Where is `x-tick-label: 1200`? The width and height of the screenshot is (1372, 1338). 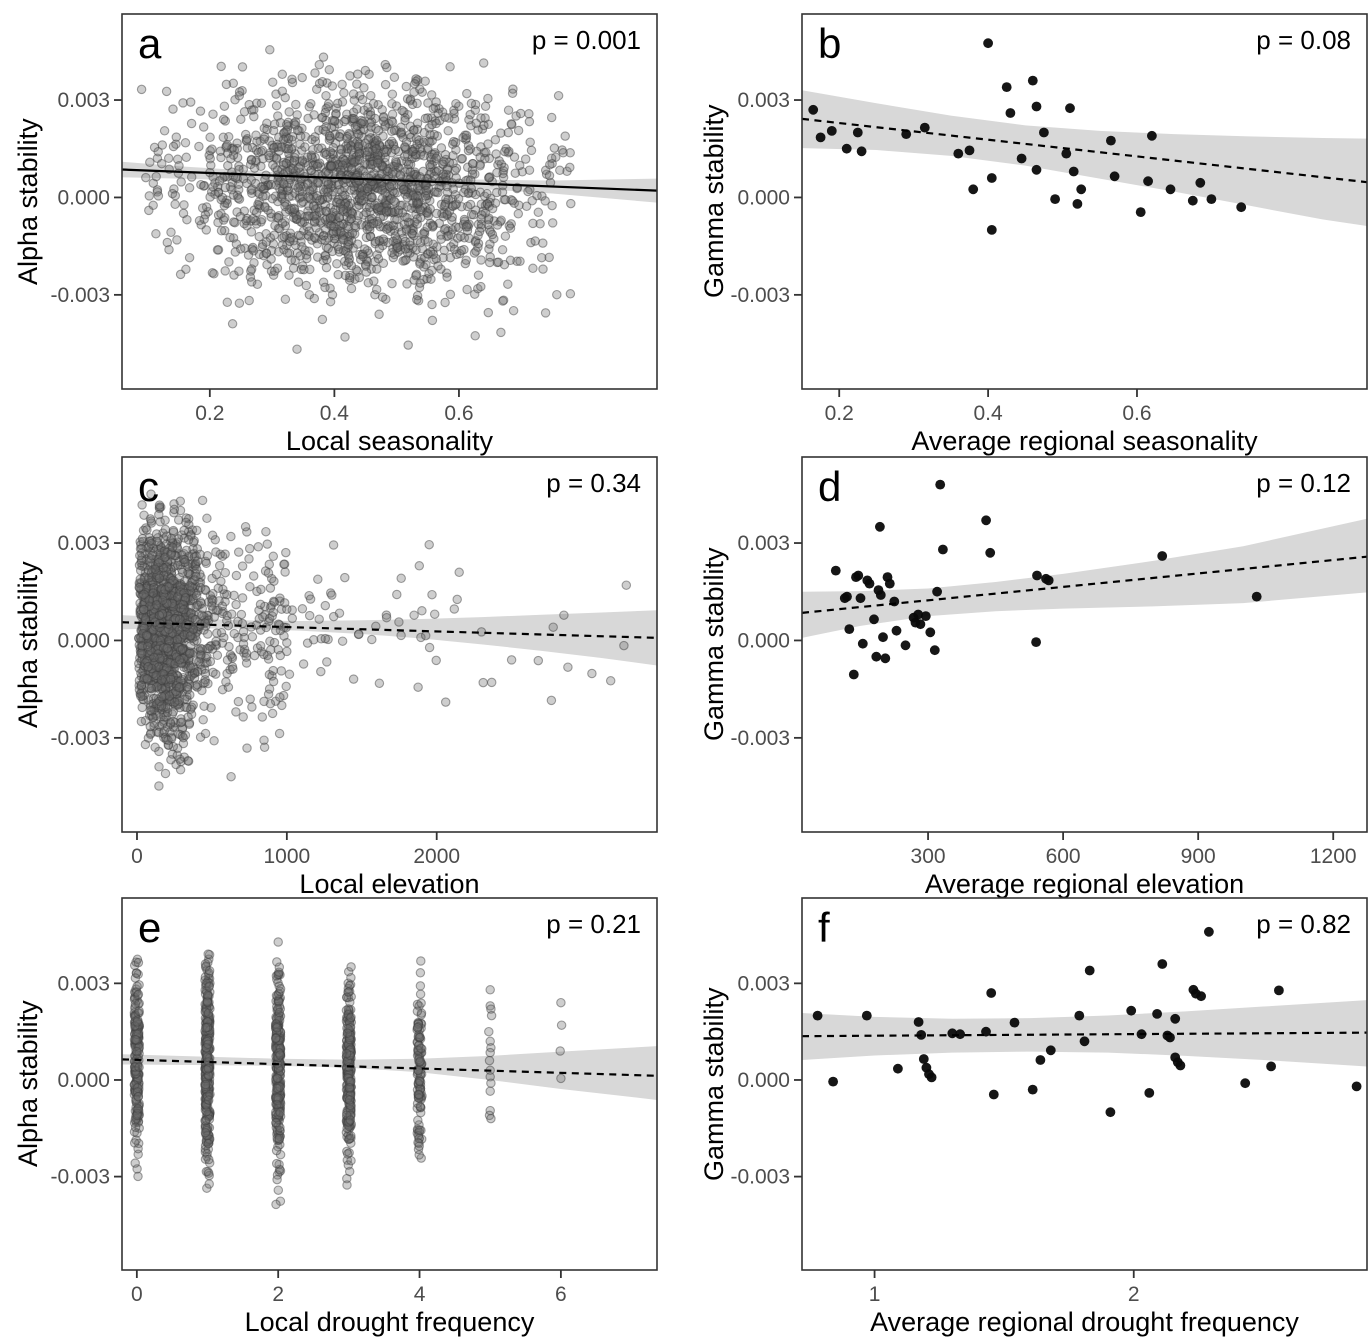 x-tick-label: 1200 is located at coordinates (1333, 856).